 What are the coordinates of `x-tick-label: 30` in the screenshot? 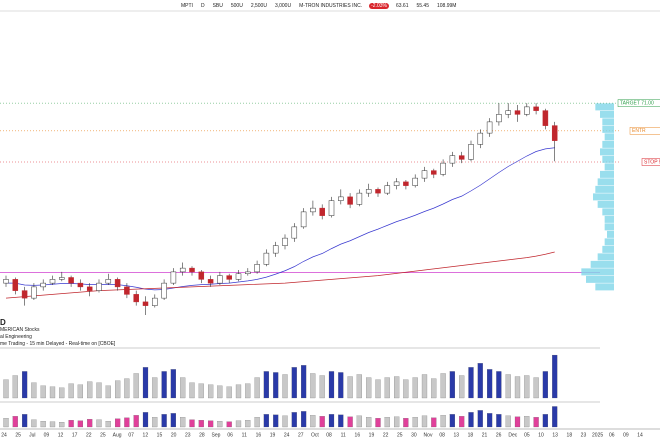 It's located at (414, 435).